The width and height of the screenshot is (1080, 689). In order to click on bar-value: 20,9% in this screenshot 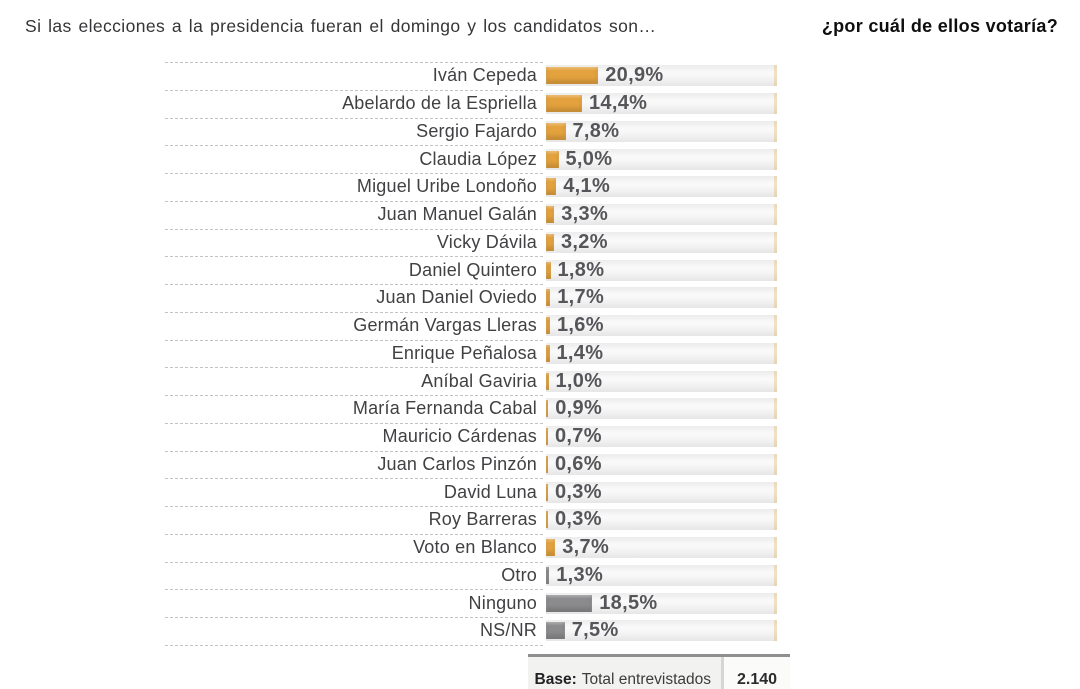, I will do `click(634, 75)`.